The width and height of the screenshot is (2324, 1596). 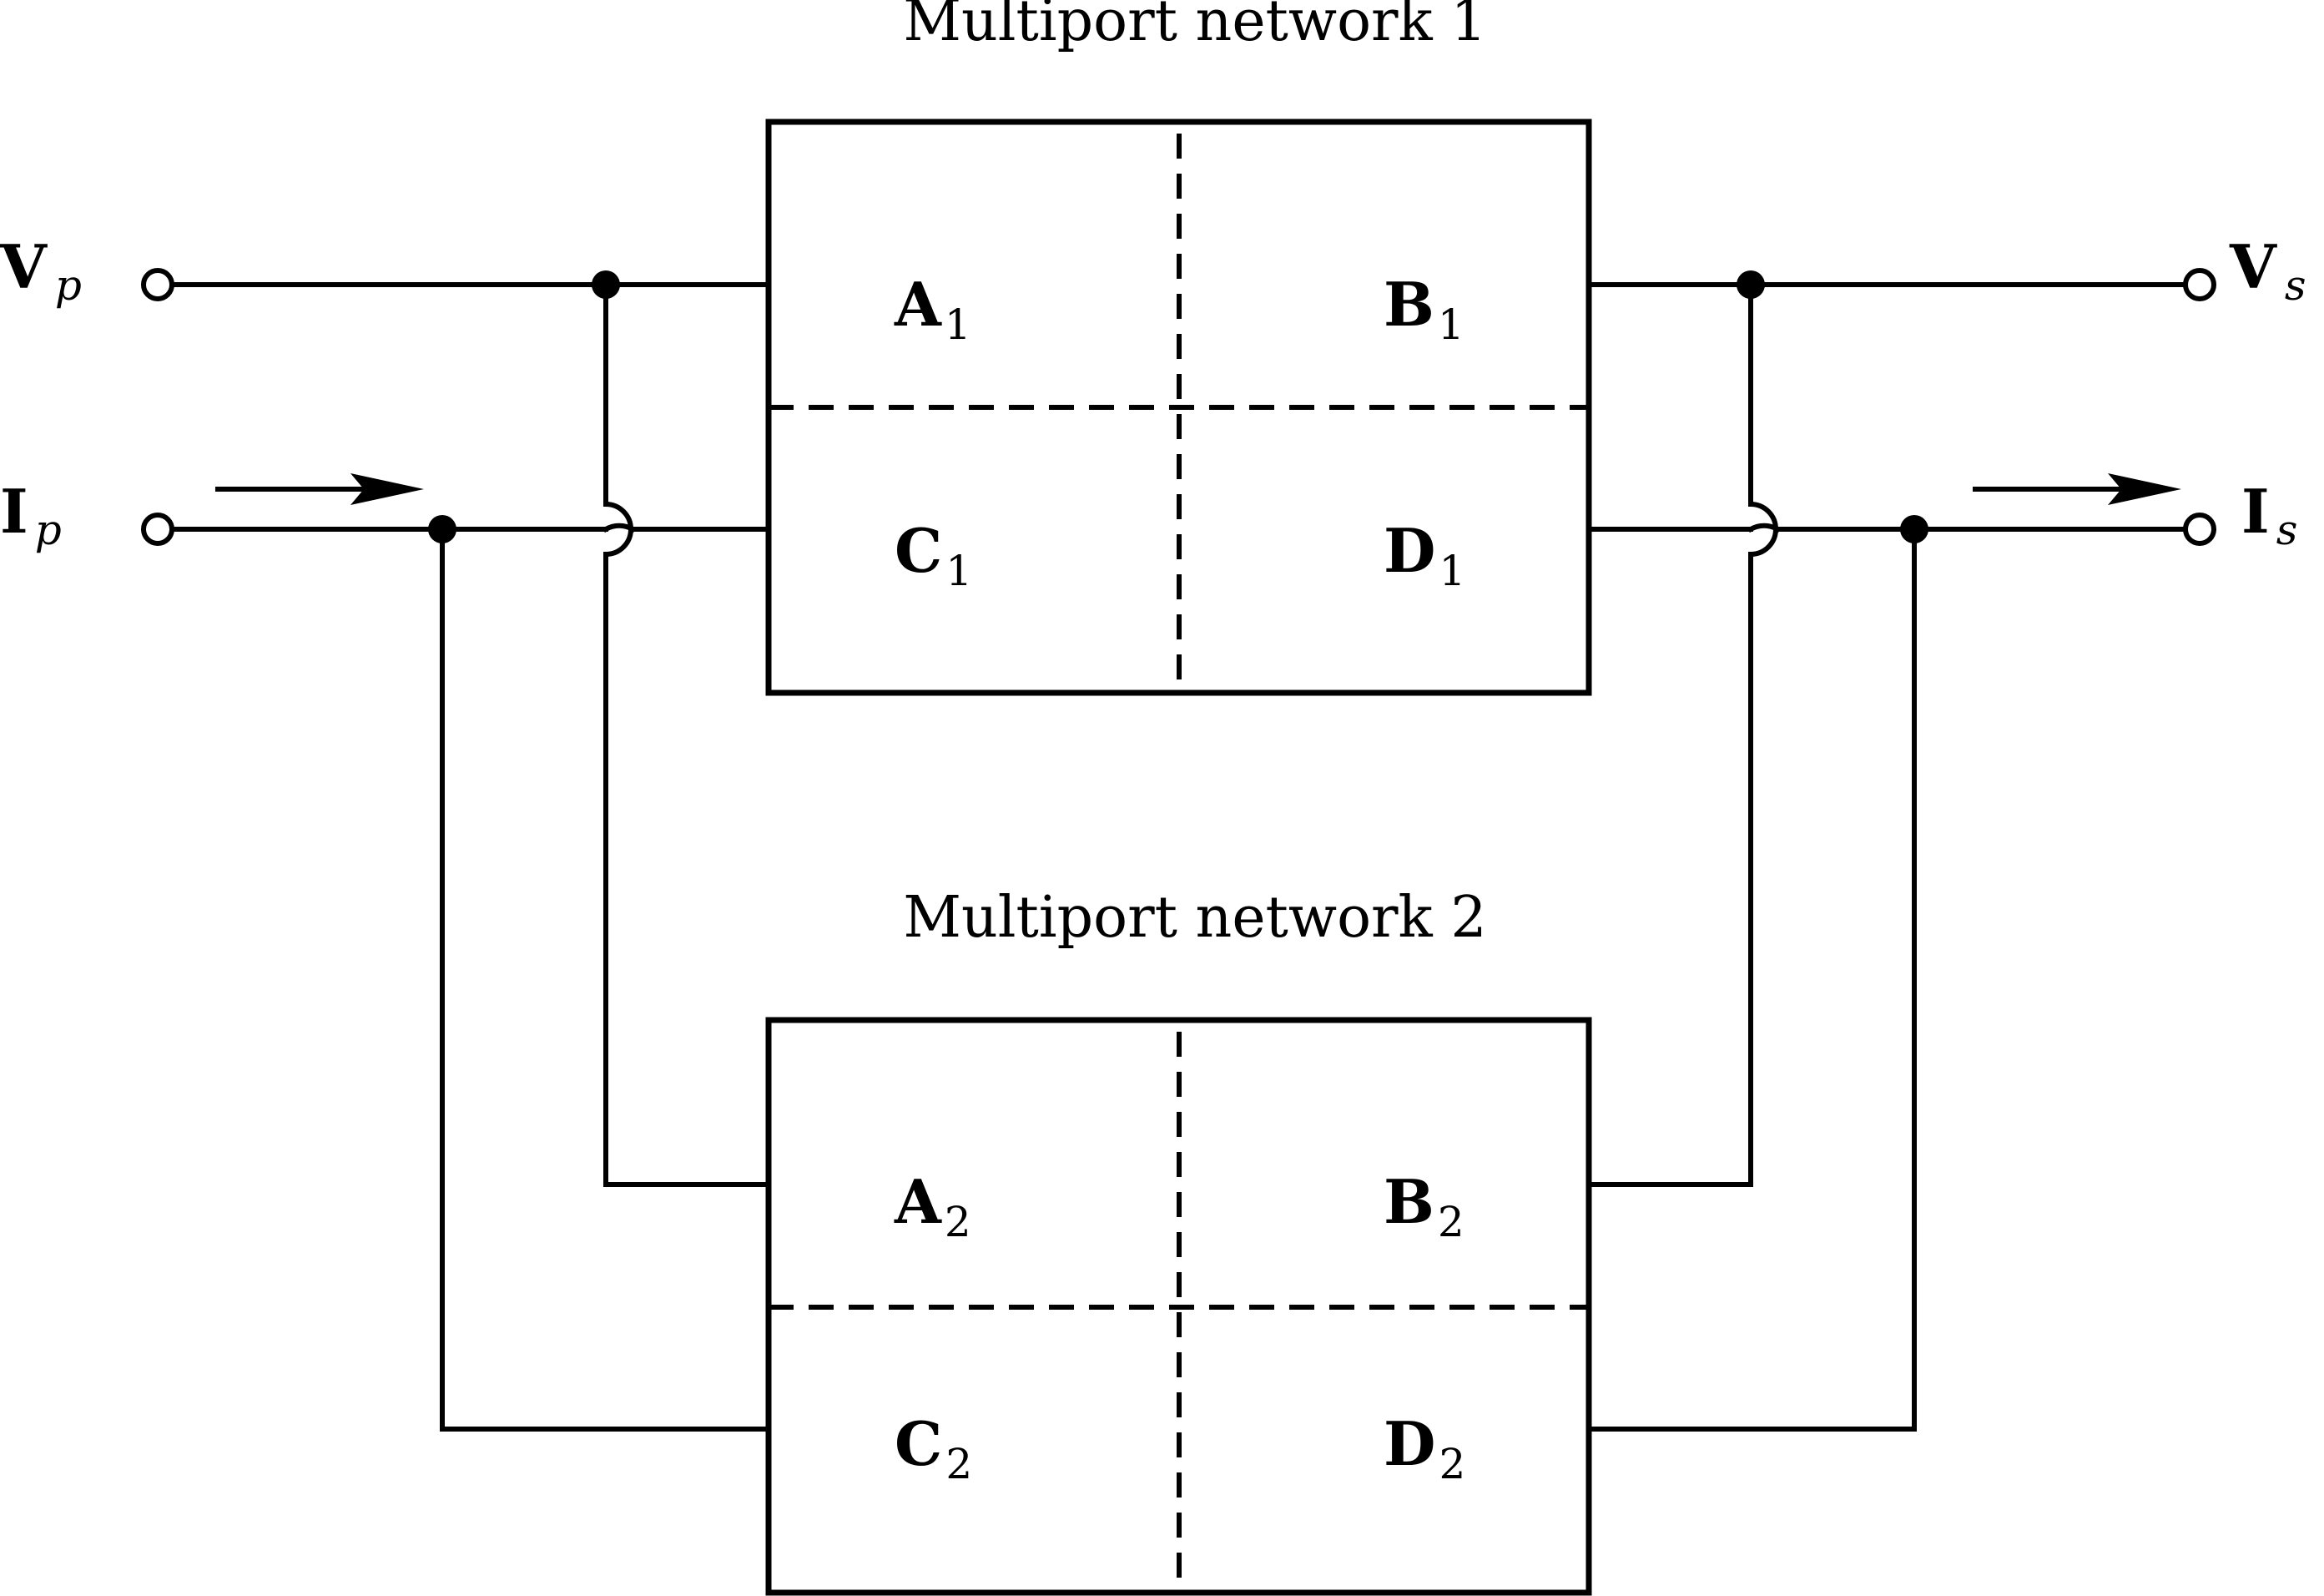 What do you see at coordinates (1178, 1306) in the screenshot?
I see `network-2-box` at bounding box center [1178, 1306].